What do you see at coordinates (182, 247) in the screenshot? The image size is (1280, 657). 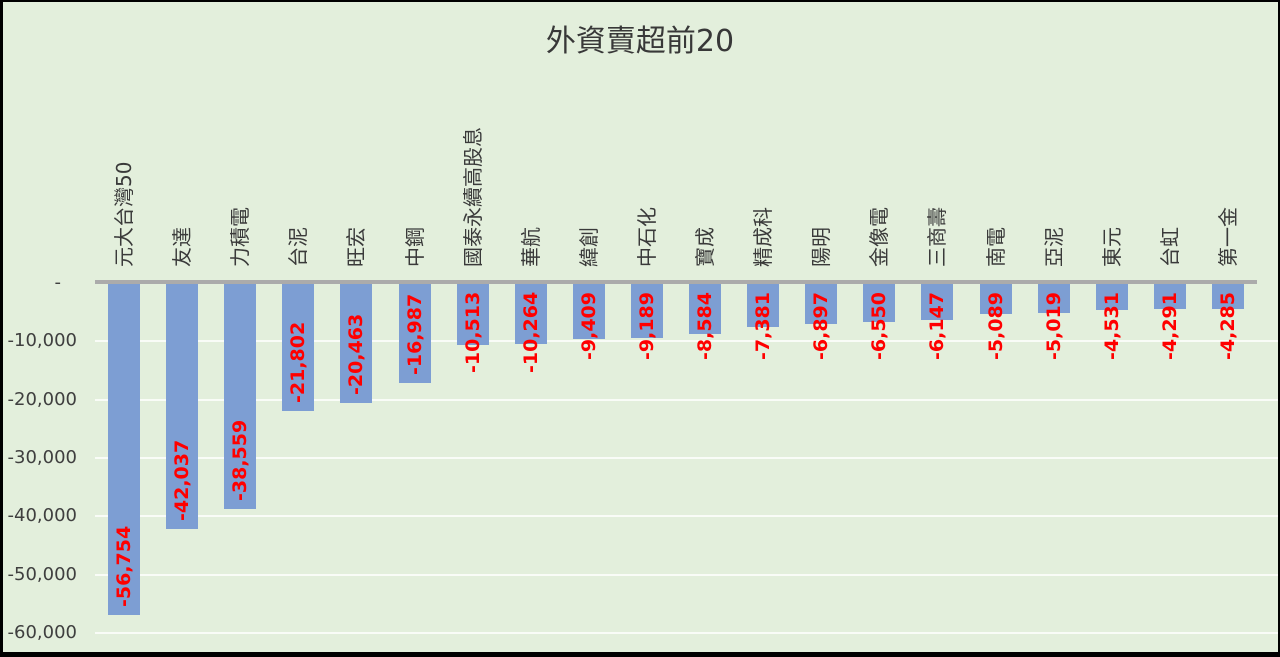 I see `category-label: 友達` at bounding box center [182, 247].